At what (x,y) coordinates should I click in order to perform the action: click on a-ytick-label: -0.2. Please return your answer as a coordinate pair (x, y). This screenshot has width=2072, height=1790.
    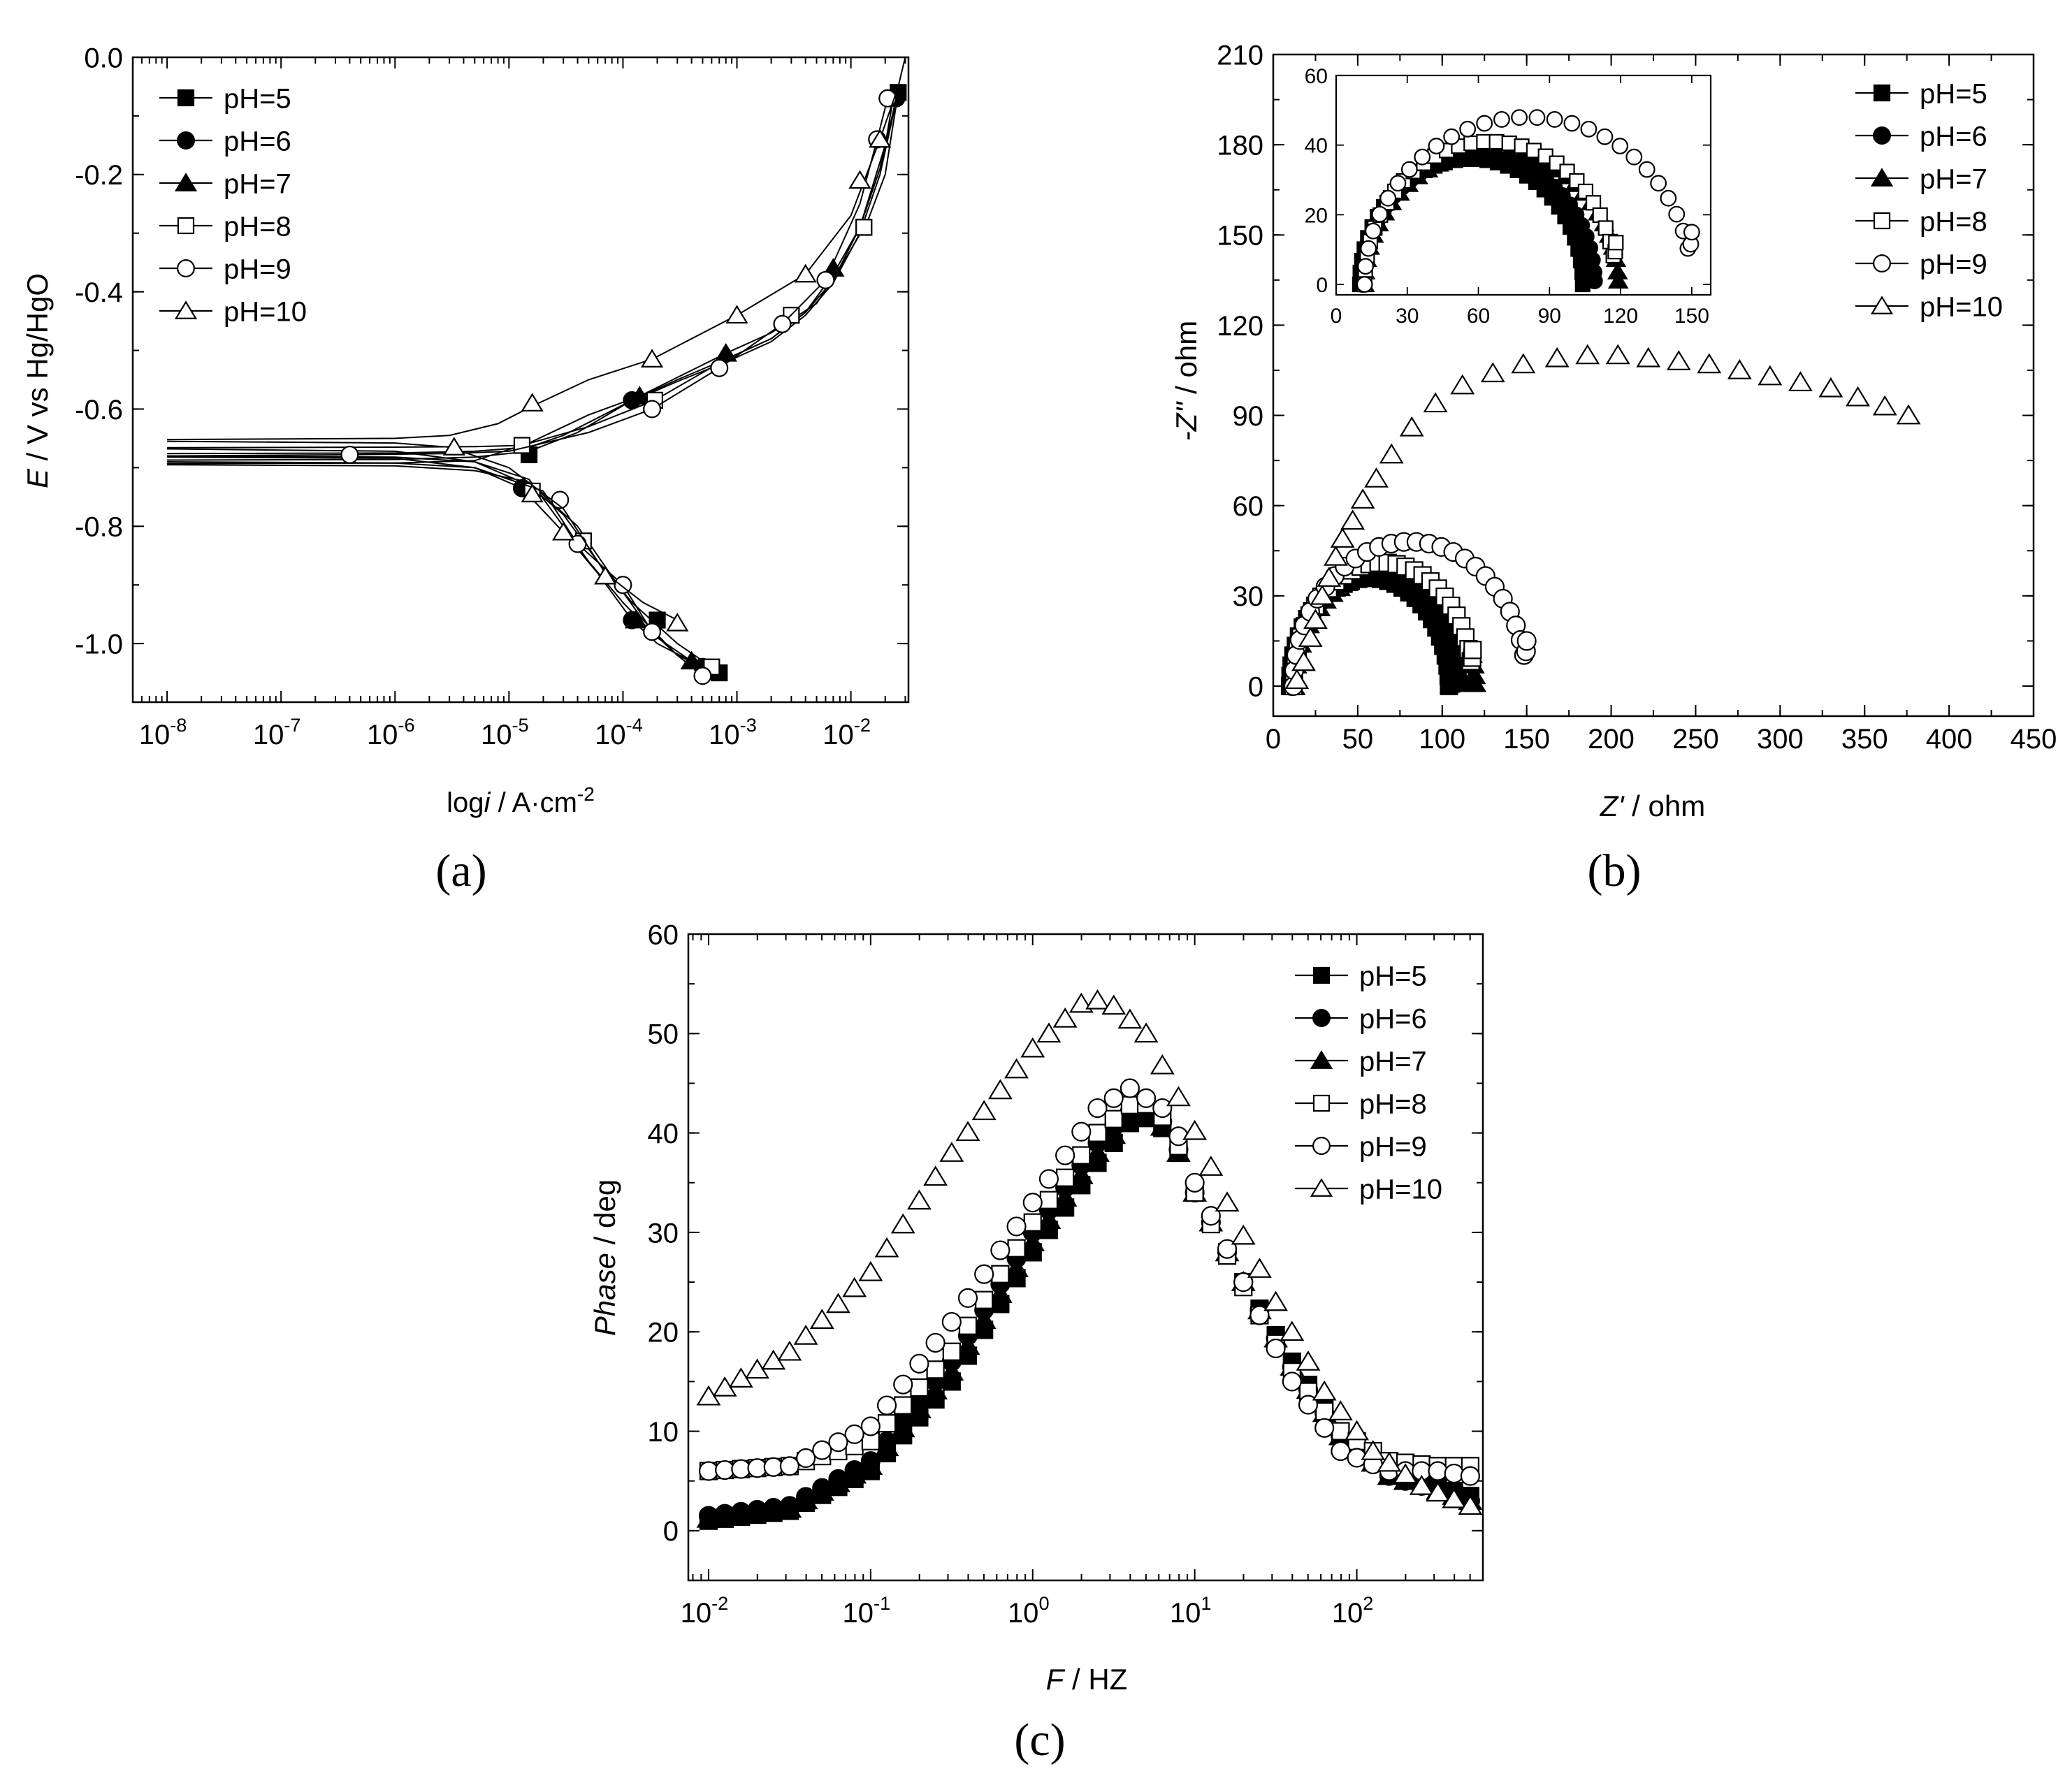
    Looking at the image, I should click on (99, 175).